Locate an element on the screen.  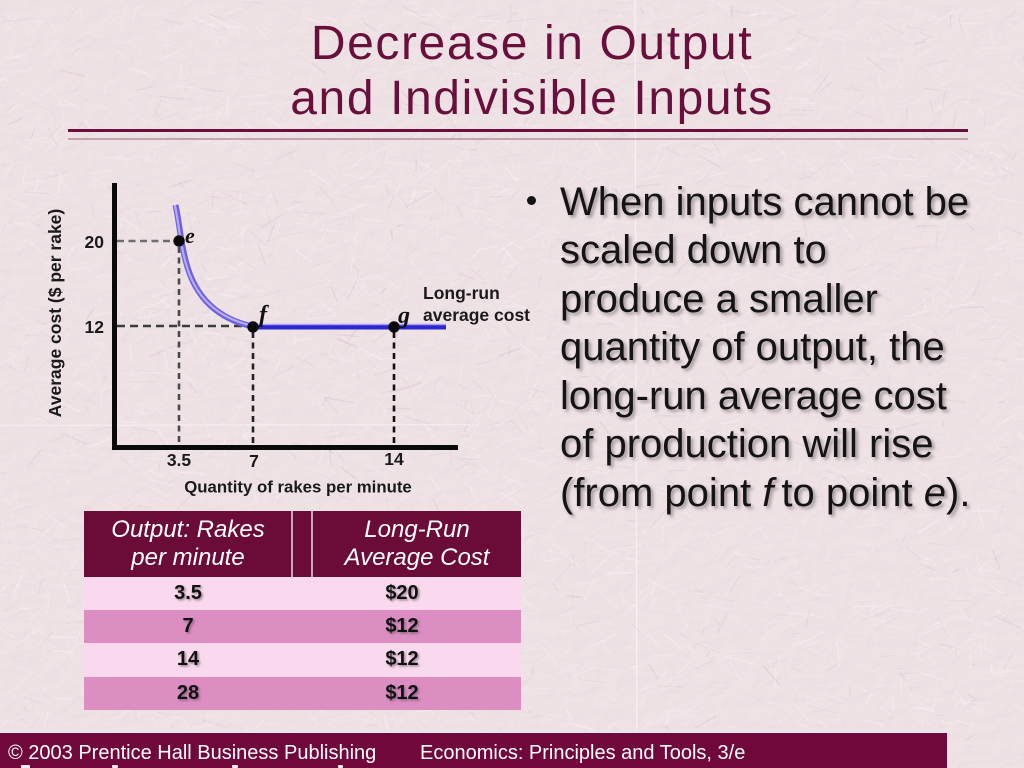
svg-text: average cost is located at coordinates (476, 315).